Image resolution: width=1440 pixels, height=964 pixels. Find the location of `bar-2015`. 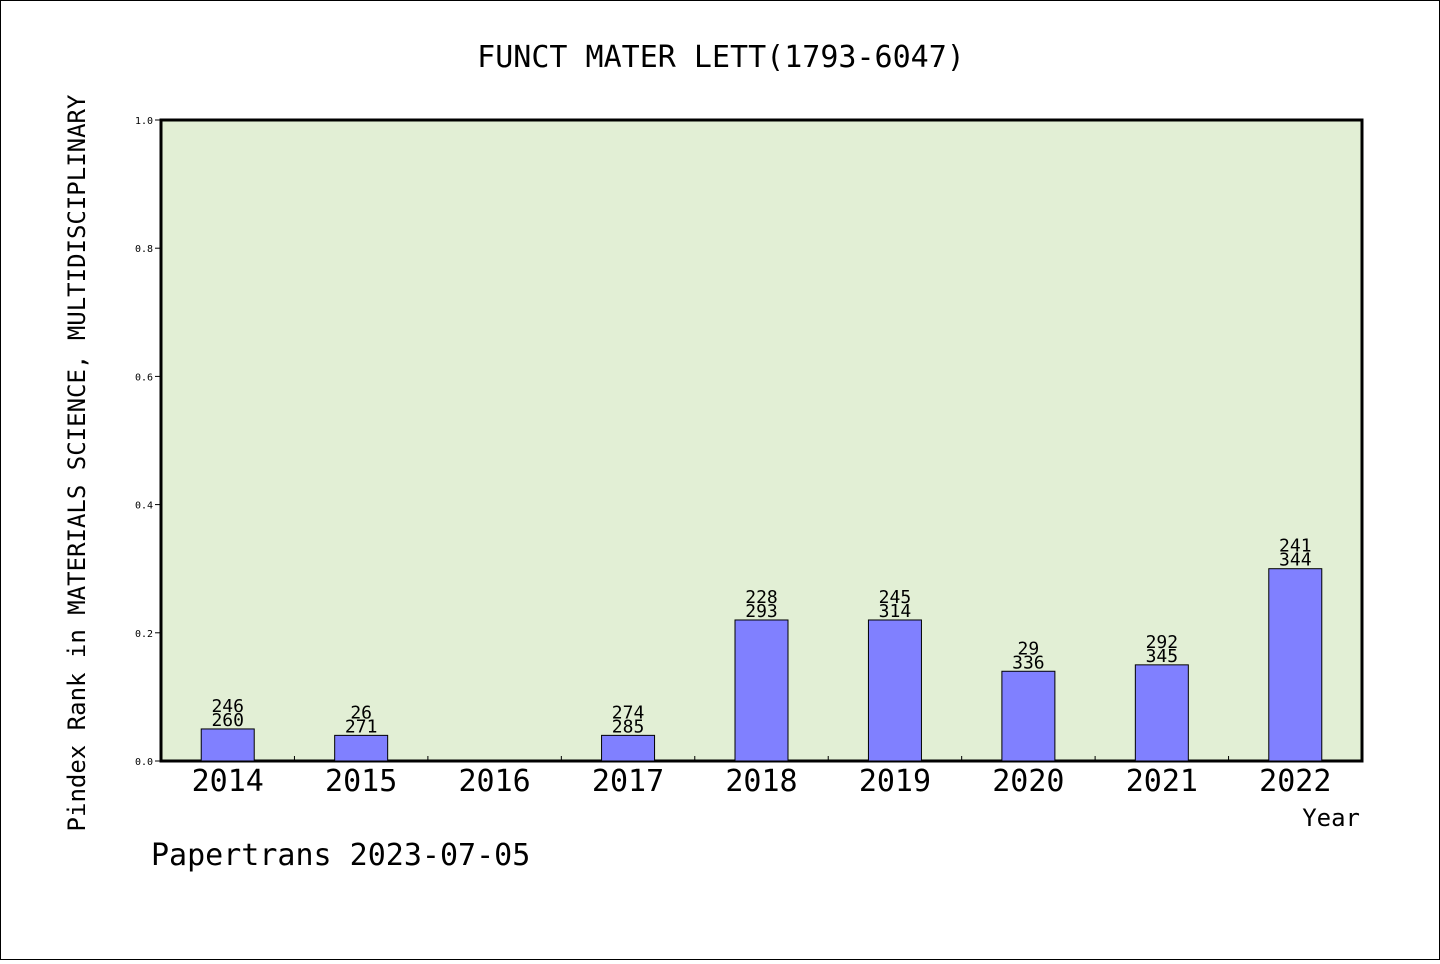

bar-2015 is located at coordinates (361, 748).